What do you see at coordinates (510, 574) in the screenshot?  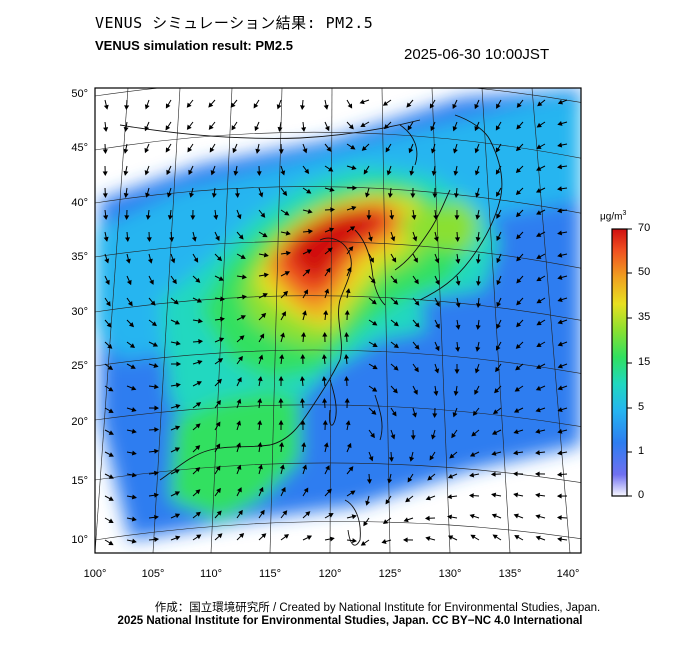 I see `lon-label: 135°` at bounding box center [510, 574].